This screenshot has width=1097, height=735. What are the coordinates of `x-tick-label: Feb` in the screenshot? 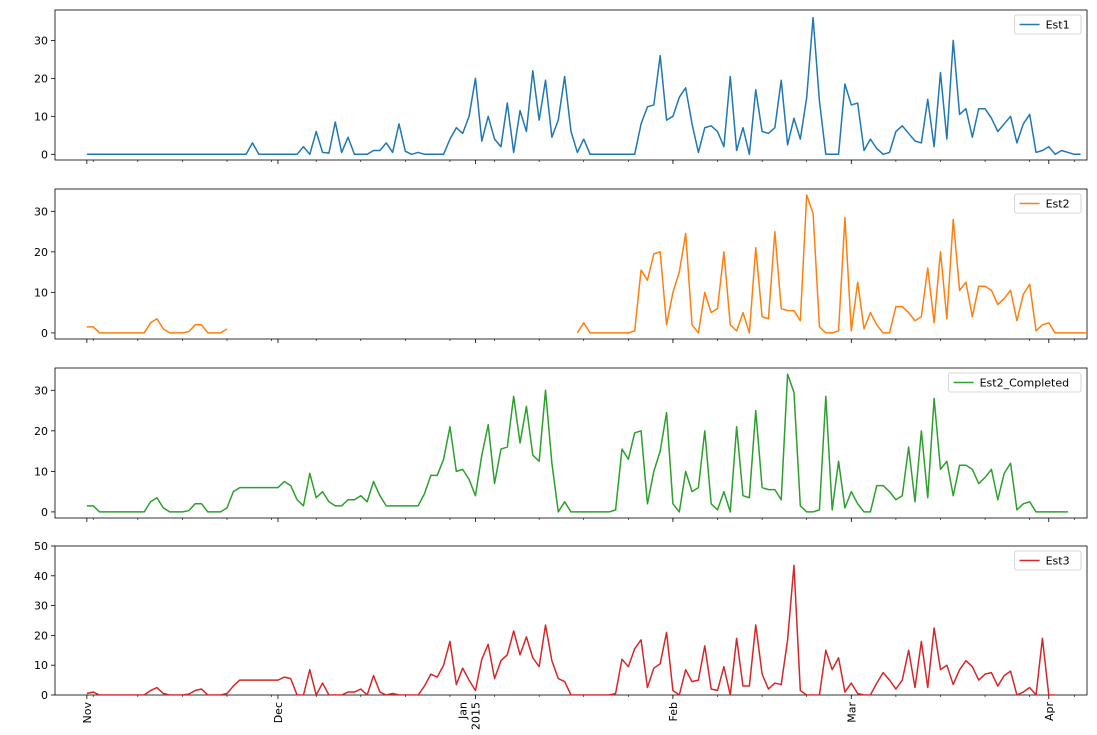 It's located at (673, 711).